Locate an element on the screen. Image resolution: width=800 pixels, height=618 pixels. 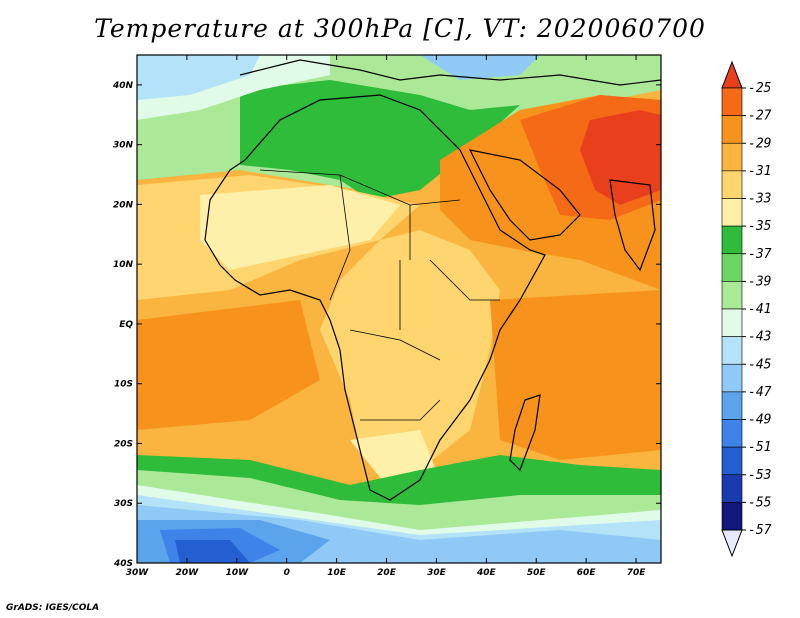
y-tick-label: EQ is located at coordinates (126, 325).